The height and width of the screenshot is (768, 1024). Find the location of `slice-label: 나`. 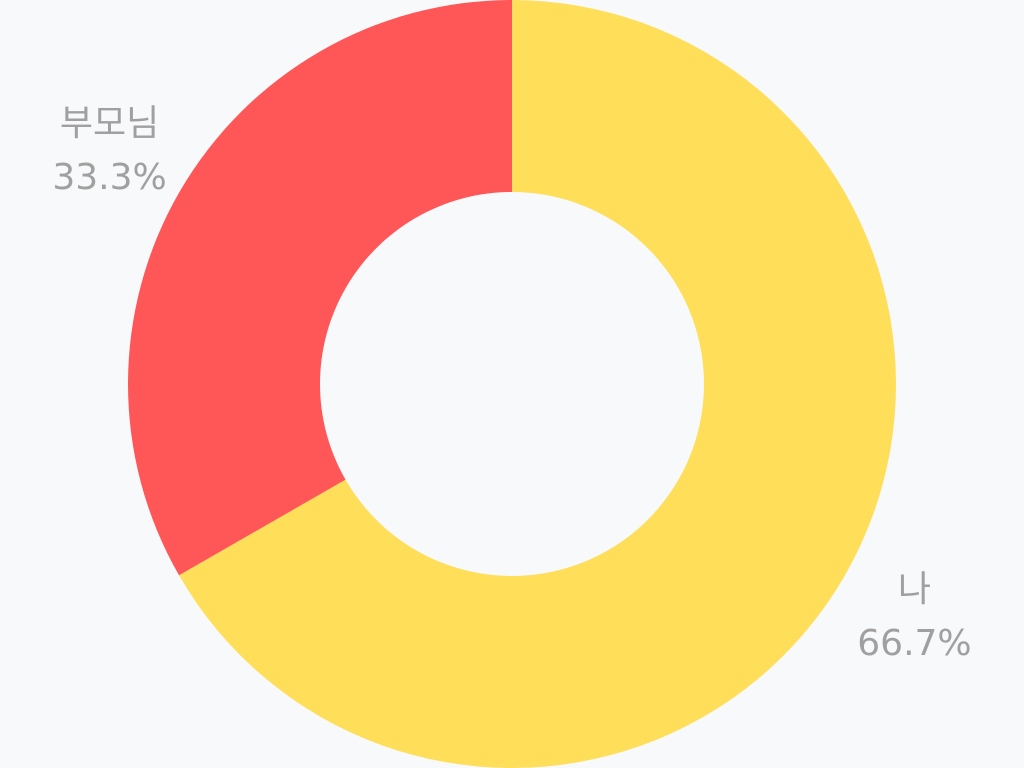

slice-label: 나 is located at coordinates (914, 589).